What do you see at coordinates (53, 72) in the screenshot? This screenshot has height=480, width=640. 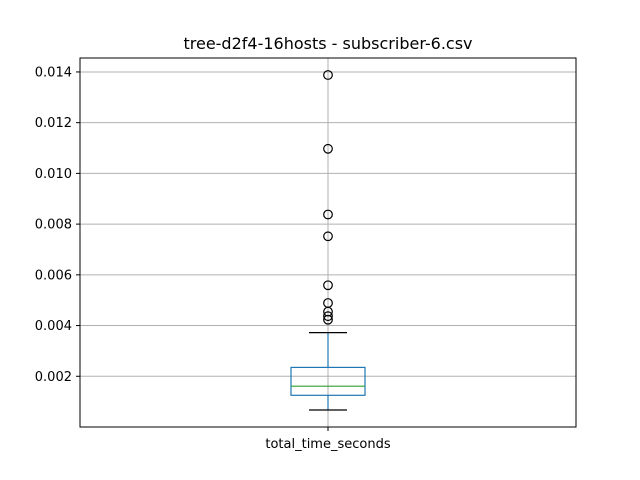 I see `y-tick-label: 0.014` at bounding box center [53, 72].